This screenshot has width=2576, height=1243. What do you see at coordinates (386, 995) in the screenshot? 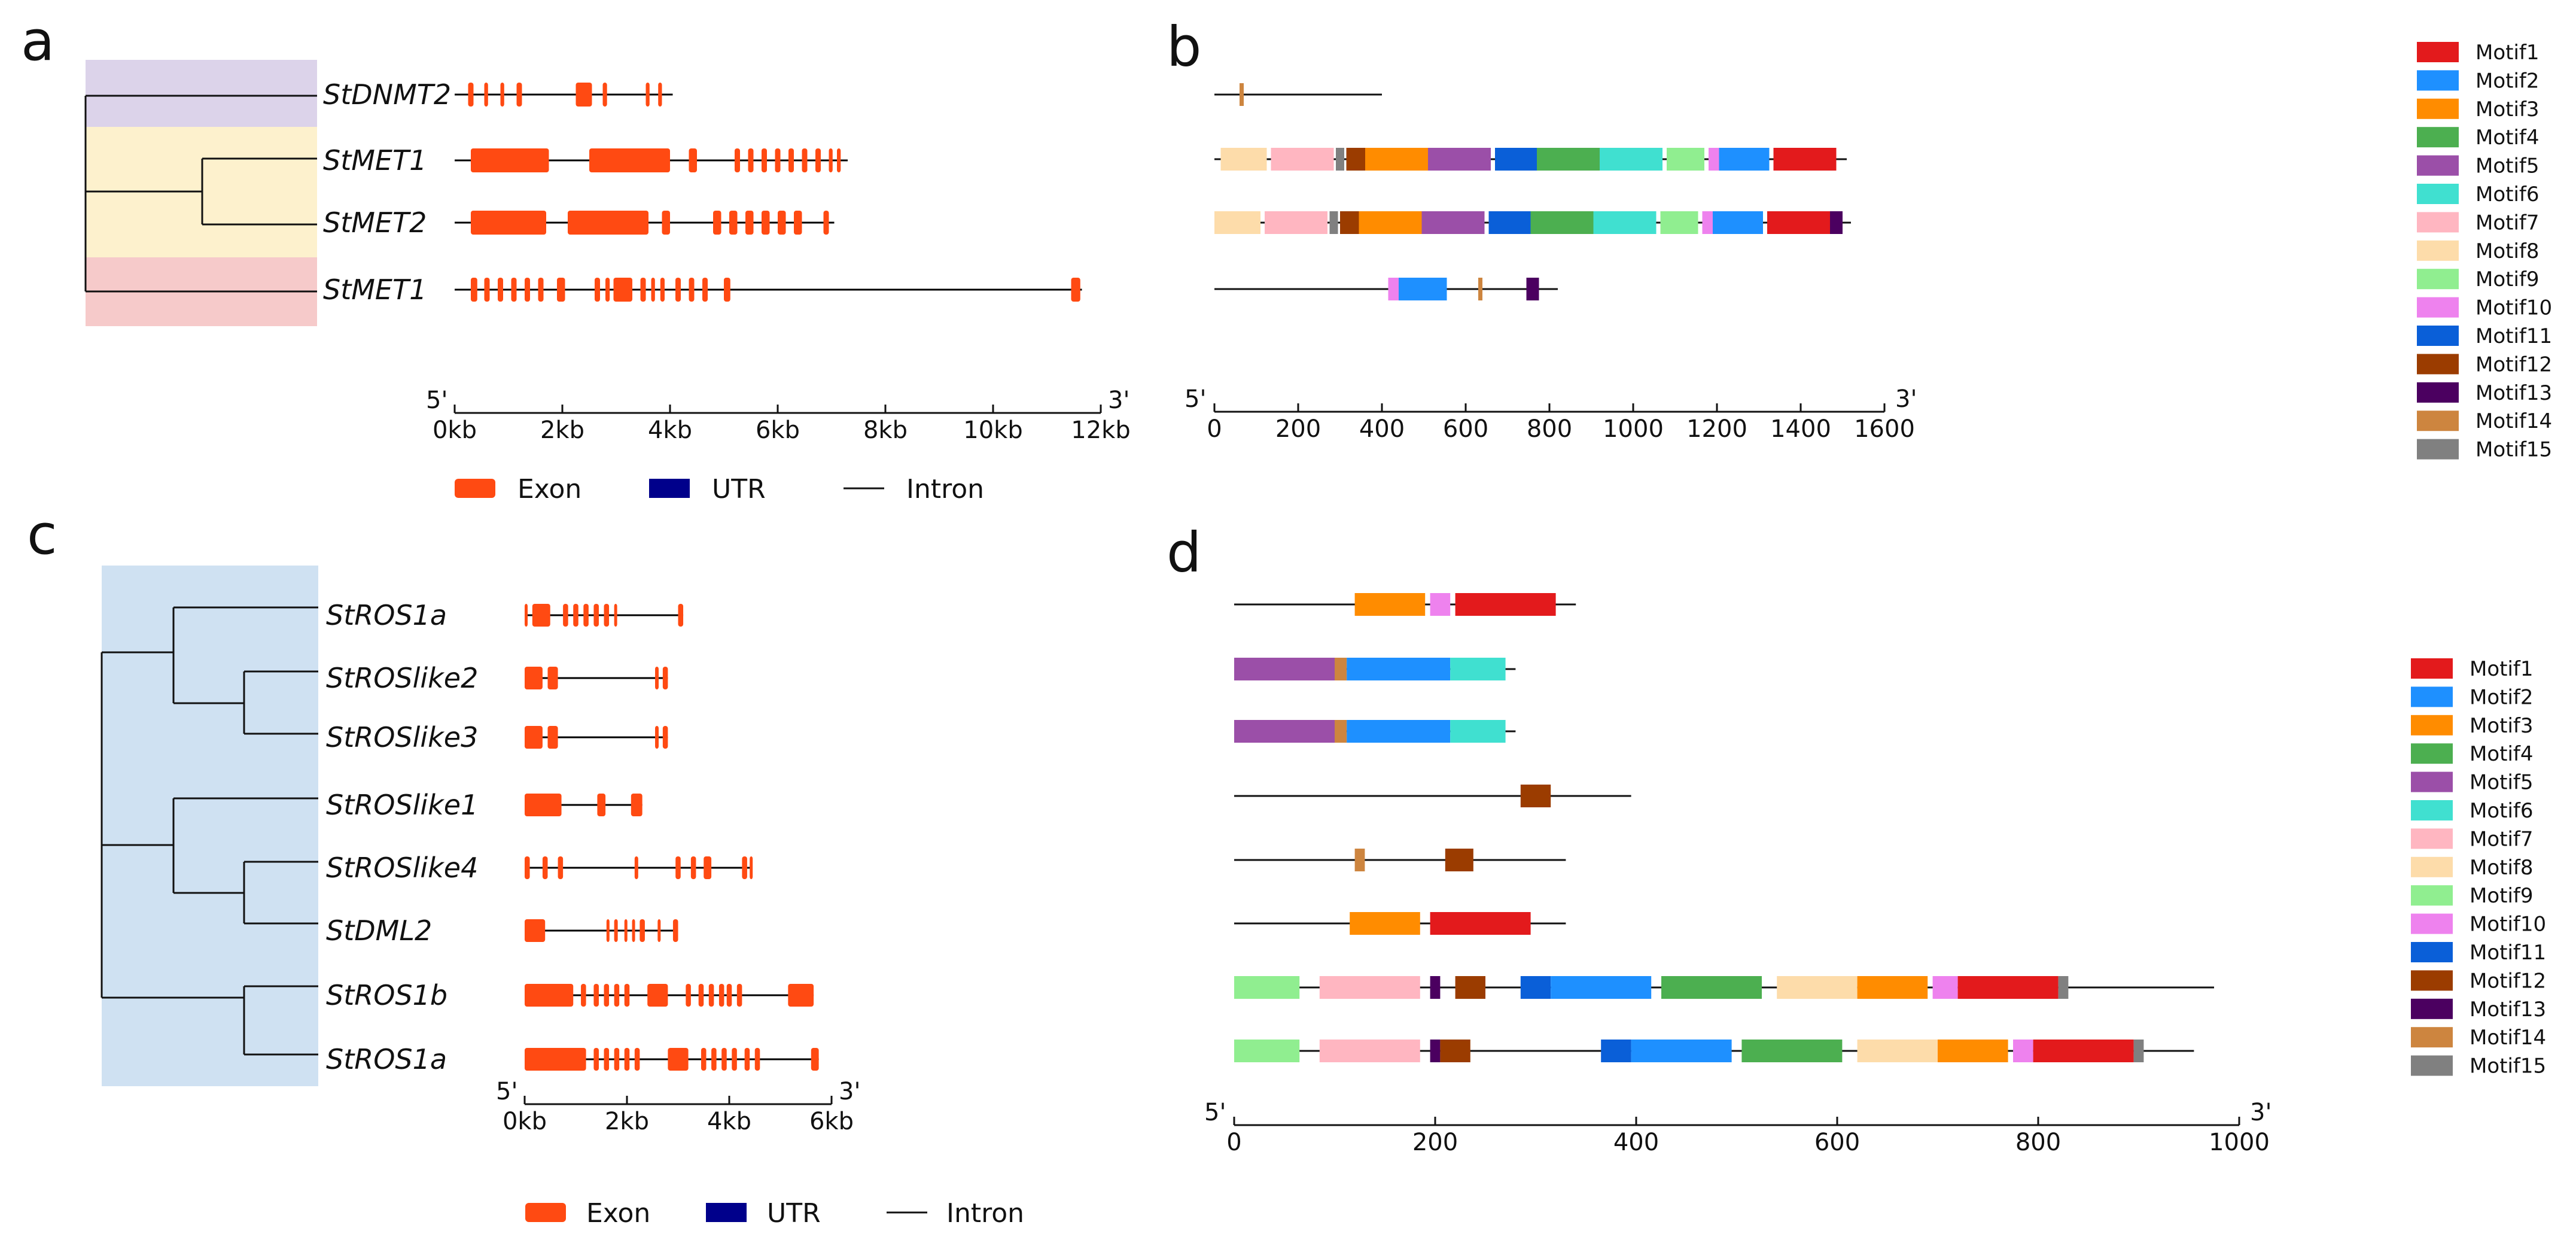
I see `gene-name-label: StROS1b` at bounding box center [386, 995].